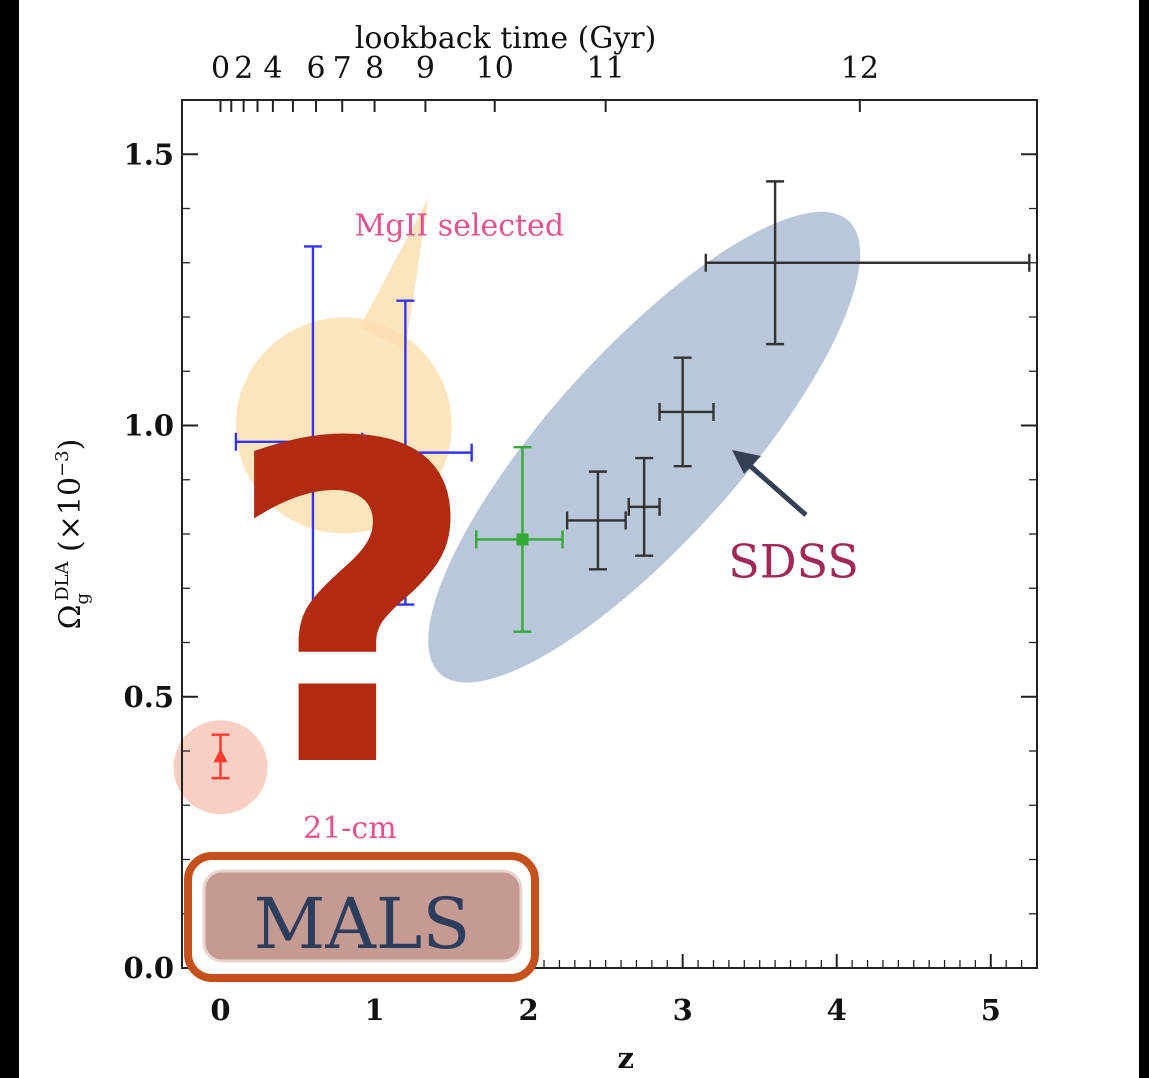 The image size is (1149, 1078). Describe the element at coordinates (459, 226) in the screenshot. I see `mgii-selected-label: MgII selected` at that location.